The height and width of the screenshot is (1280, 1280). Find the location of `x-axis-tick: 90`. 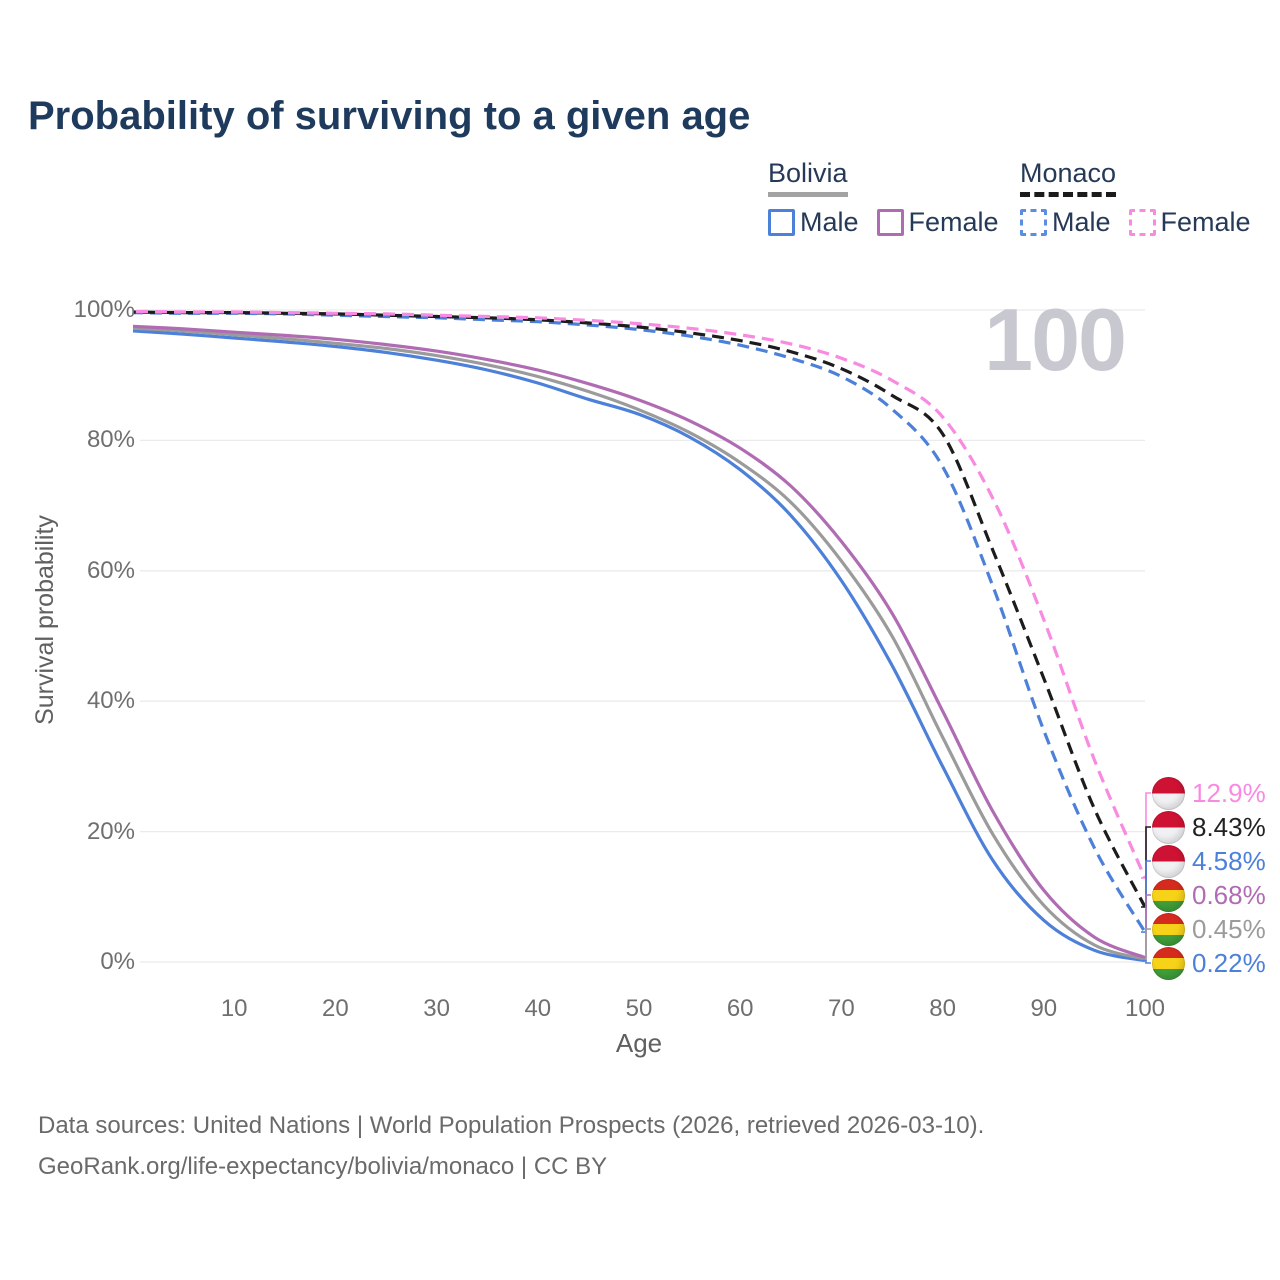

x-axis-tick: 90 is located at coordinates (1044, 1008).